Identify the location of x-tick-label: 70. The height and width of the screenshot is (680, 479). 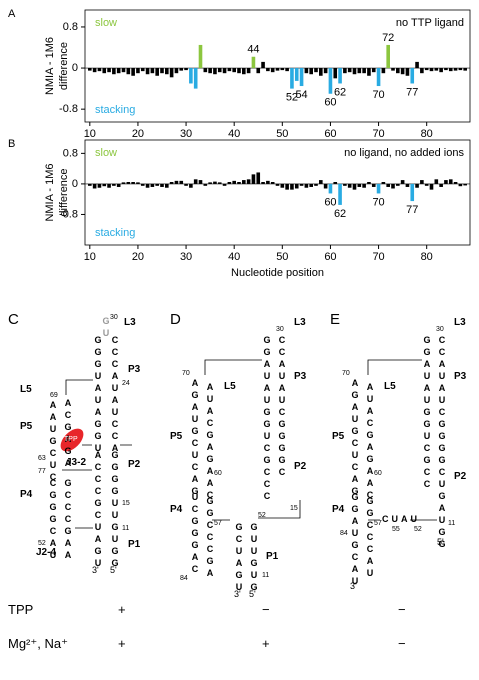
(378, 134).